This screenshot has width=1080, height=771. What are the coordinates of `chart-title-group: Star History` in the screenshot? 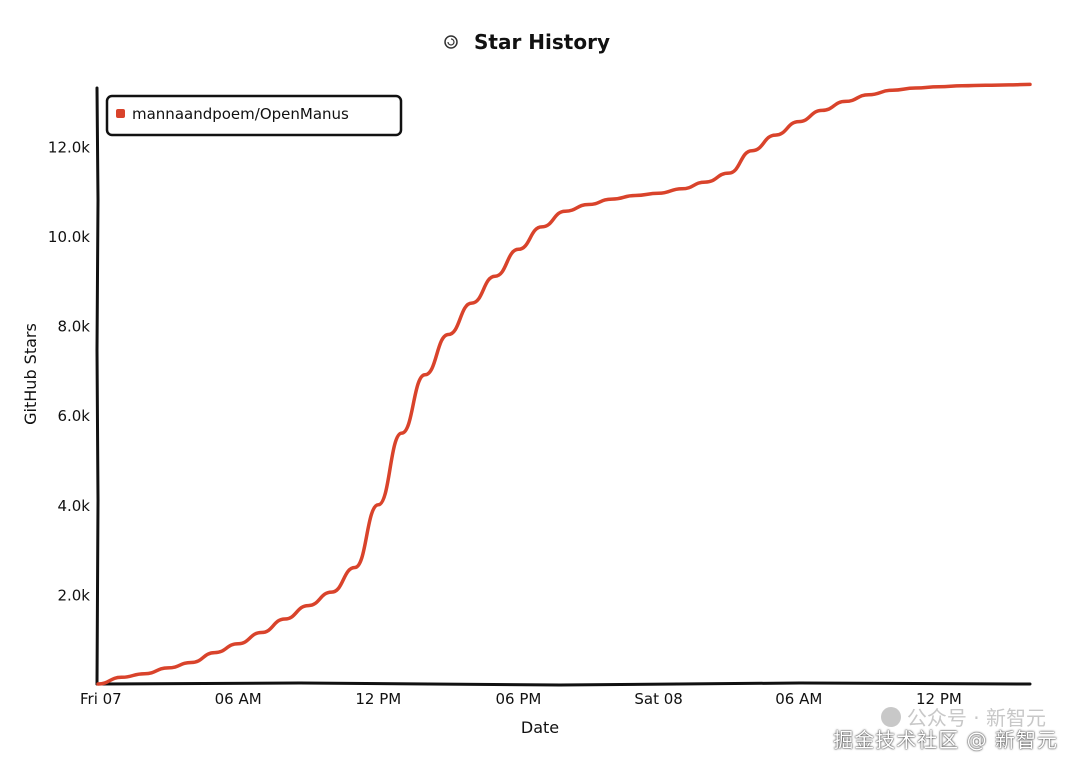 It's located at (527, 42).